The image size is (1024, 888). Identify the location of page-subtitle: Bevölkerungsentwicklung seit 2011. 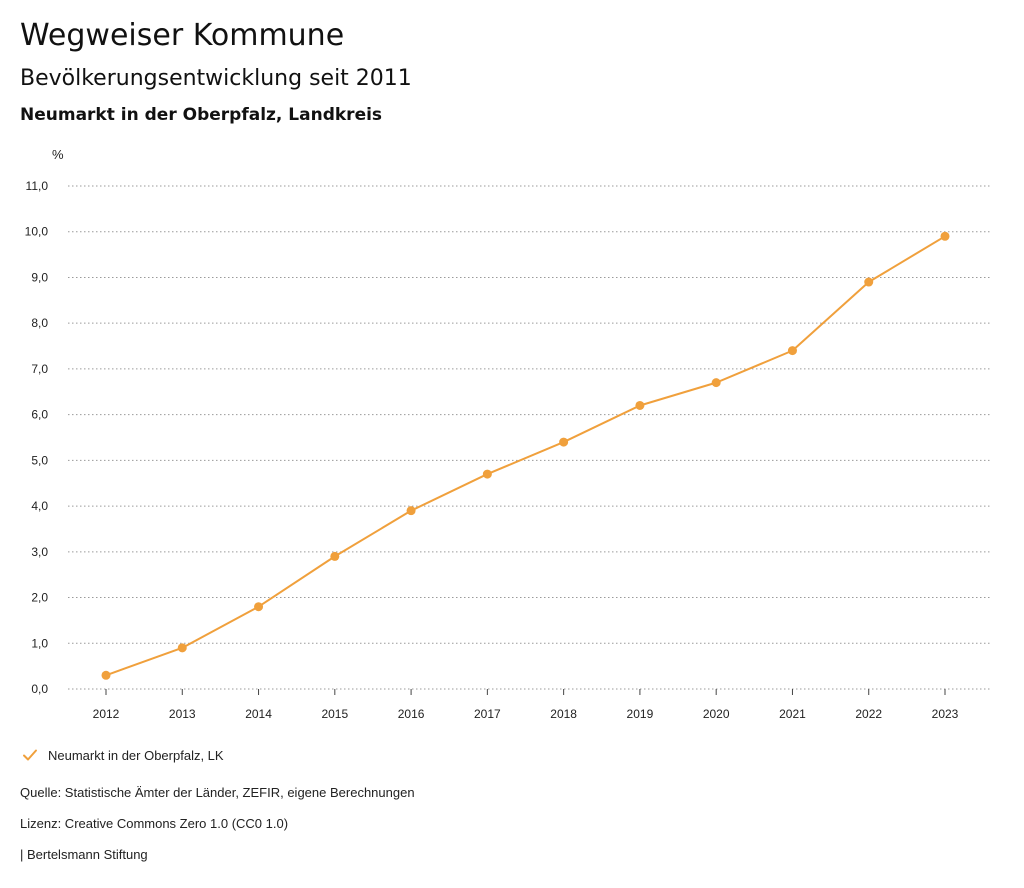
(216, 78).